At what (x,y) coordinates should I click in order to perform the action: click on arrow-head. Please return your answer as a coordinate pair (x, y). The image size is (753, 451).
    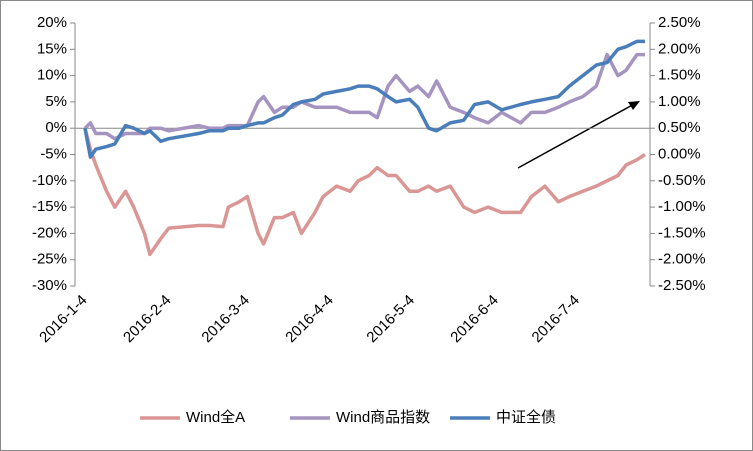
    Looking at the image, I should click on (634, 105).